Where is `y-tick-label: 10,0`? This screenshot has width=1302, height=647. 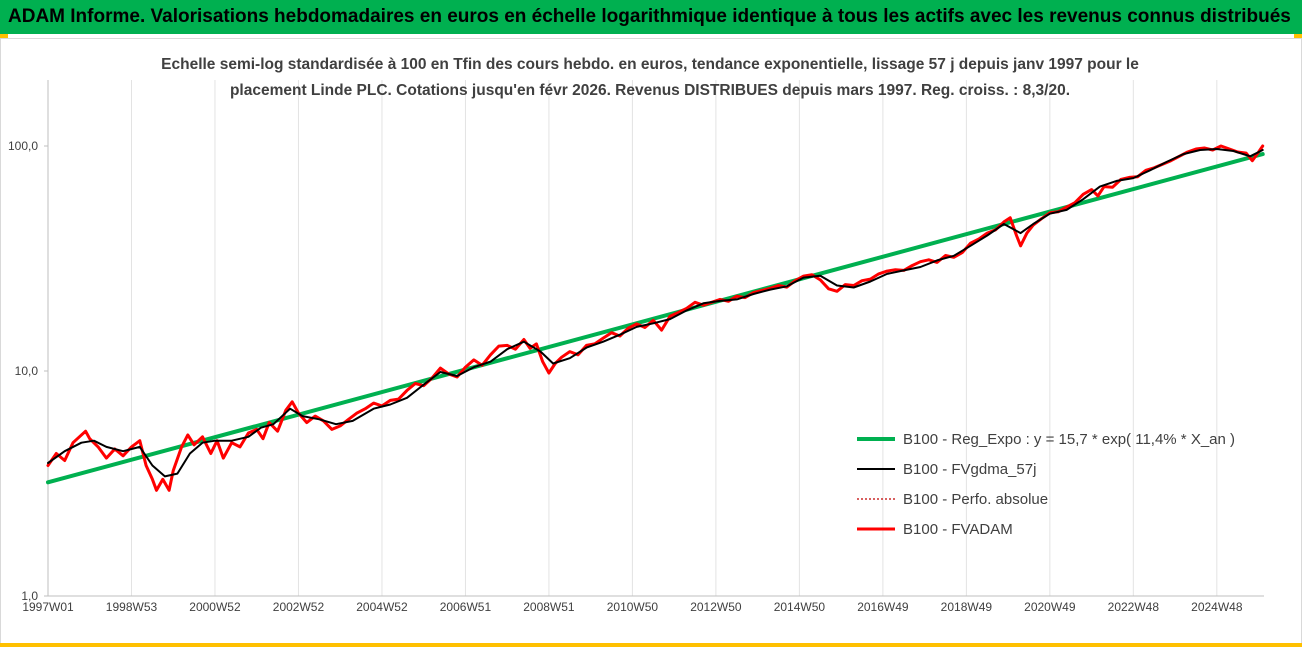
y-tick-label: 10,0 is located at coordinates (27, 371).